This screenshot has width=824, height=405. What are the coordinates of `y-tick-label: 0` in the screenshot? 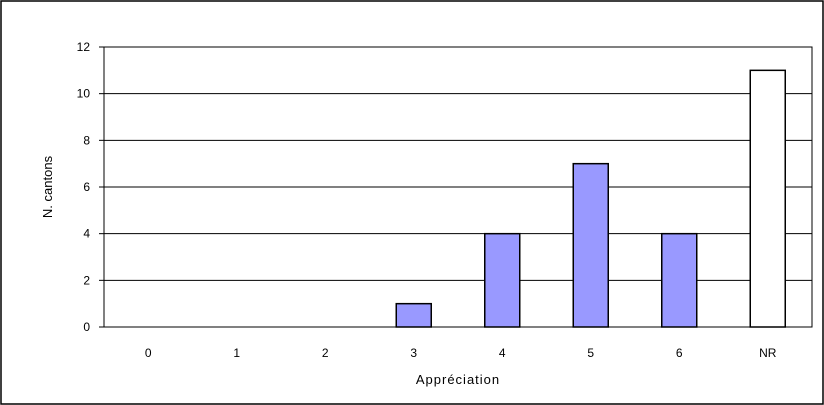 It's located at (86, 327).